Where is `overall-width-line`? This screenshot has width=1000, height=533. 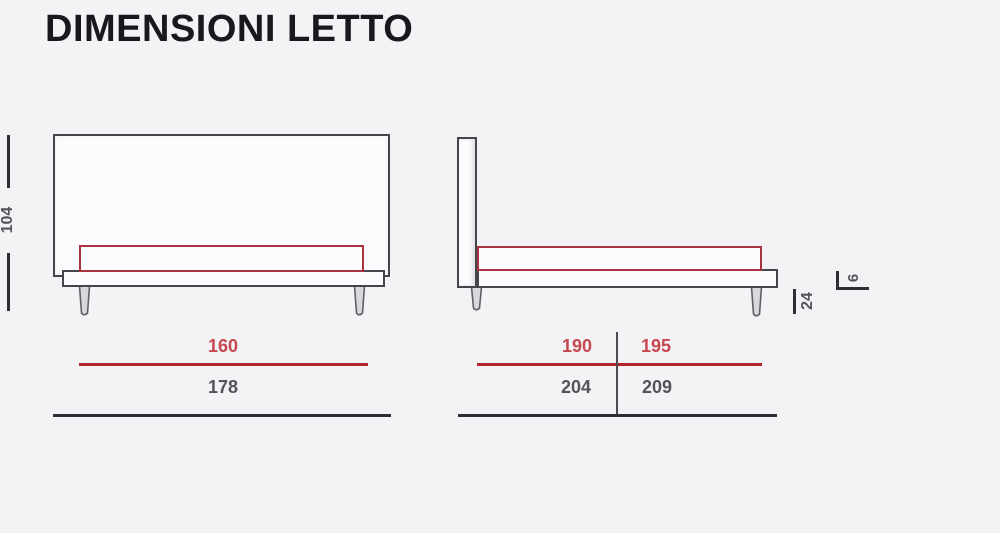
overall-width-line is located at coordinates (222, 415).